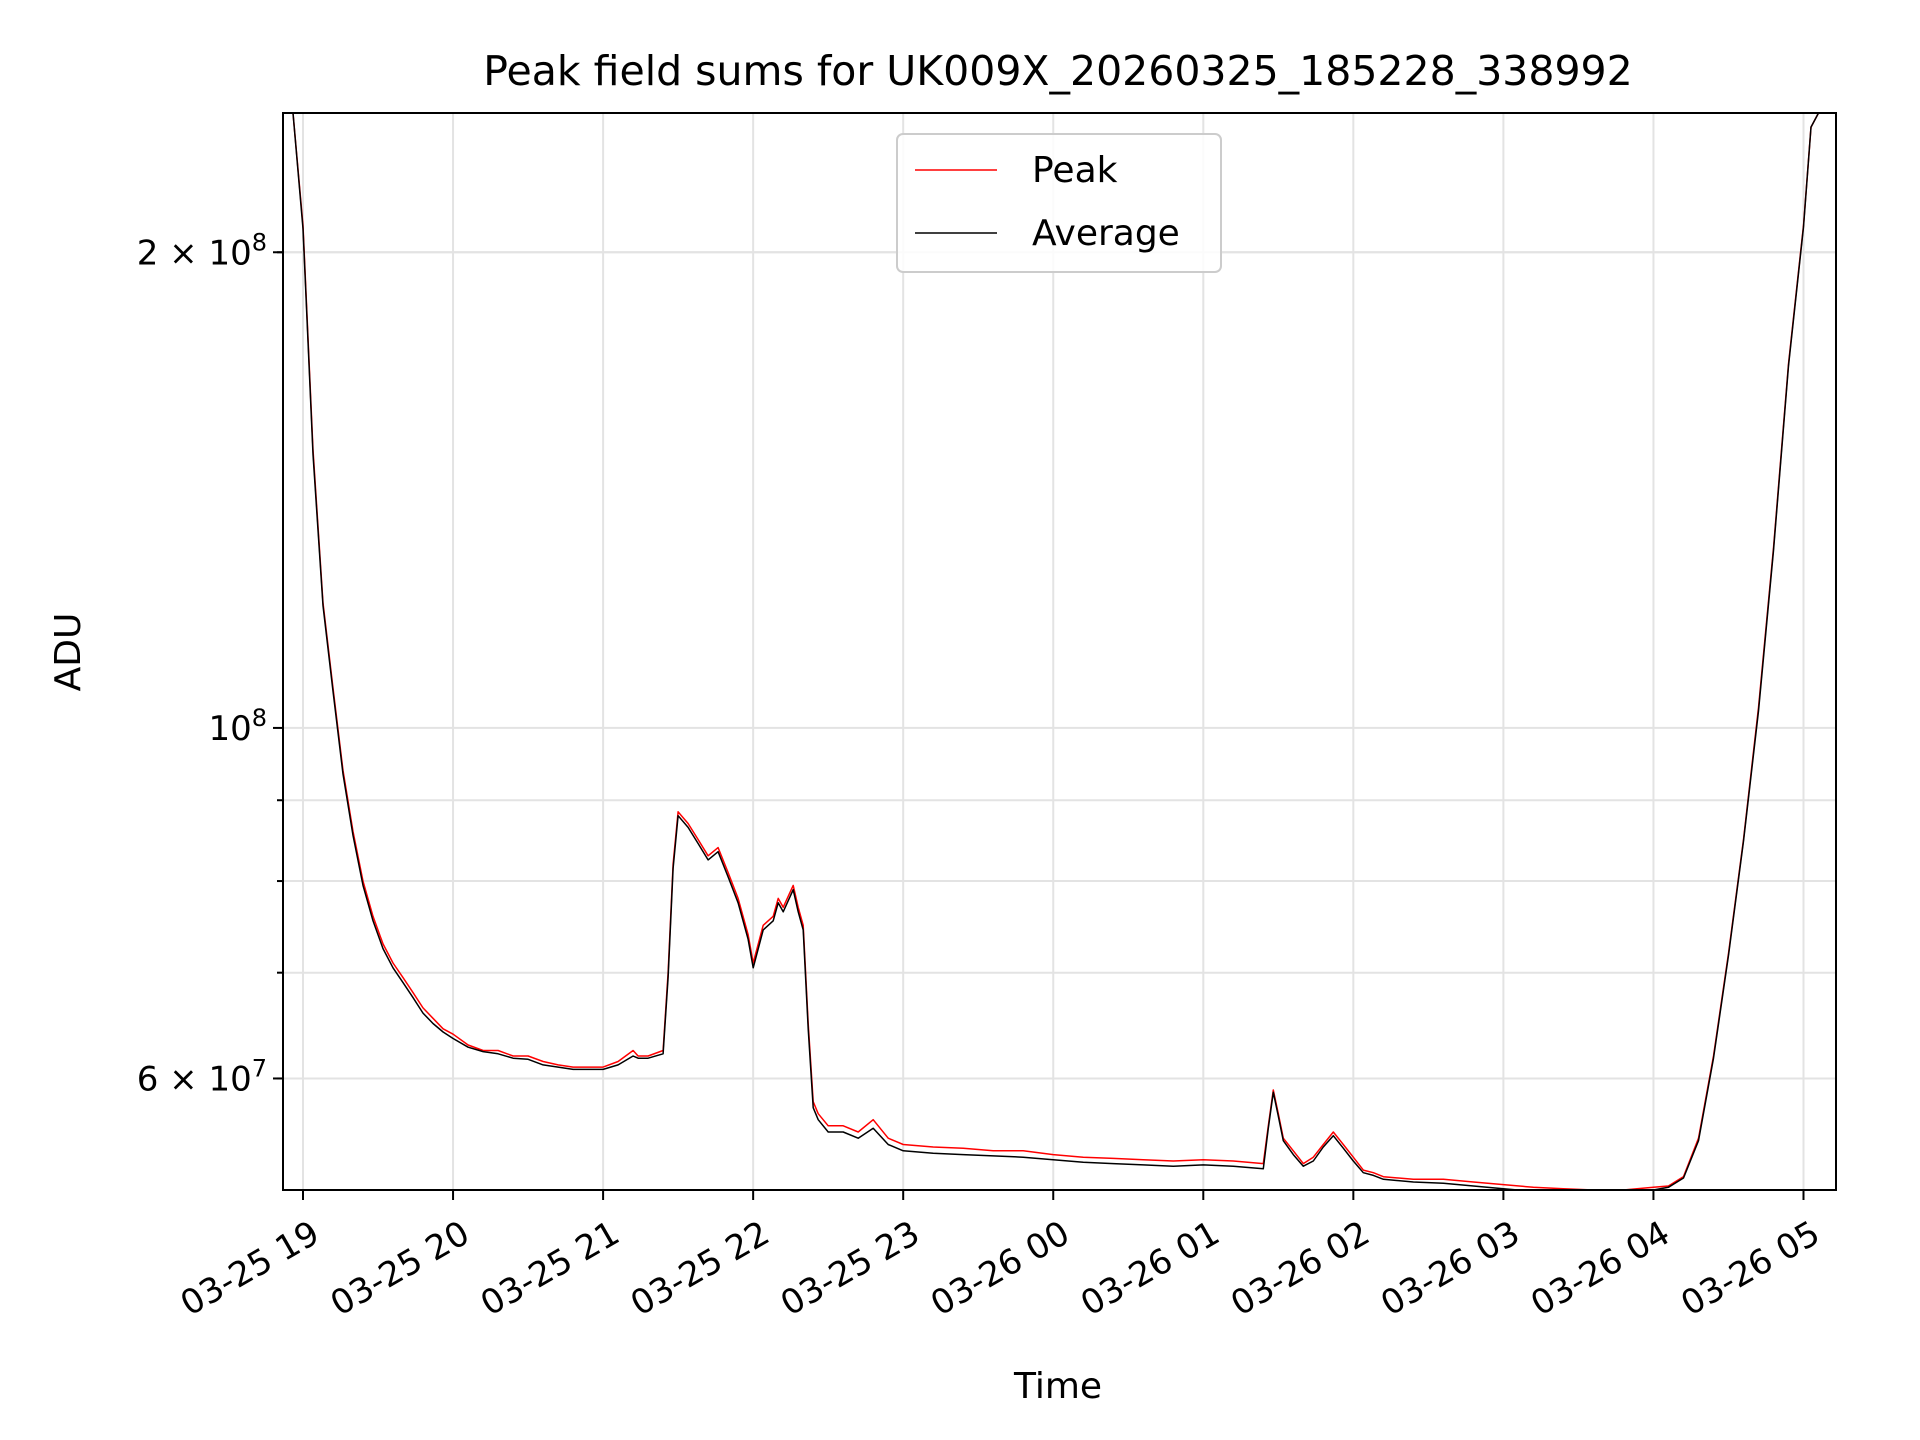 The width and height of the screenshot is (1920, 1440). What do you see at coordinates (210, 663) in the screenshot?
I see `y-axis: 6 × 107 108 2 × 108` at bounding box center [210, 663].